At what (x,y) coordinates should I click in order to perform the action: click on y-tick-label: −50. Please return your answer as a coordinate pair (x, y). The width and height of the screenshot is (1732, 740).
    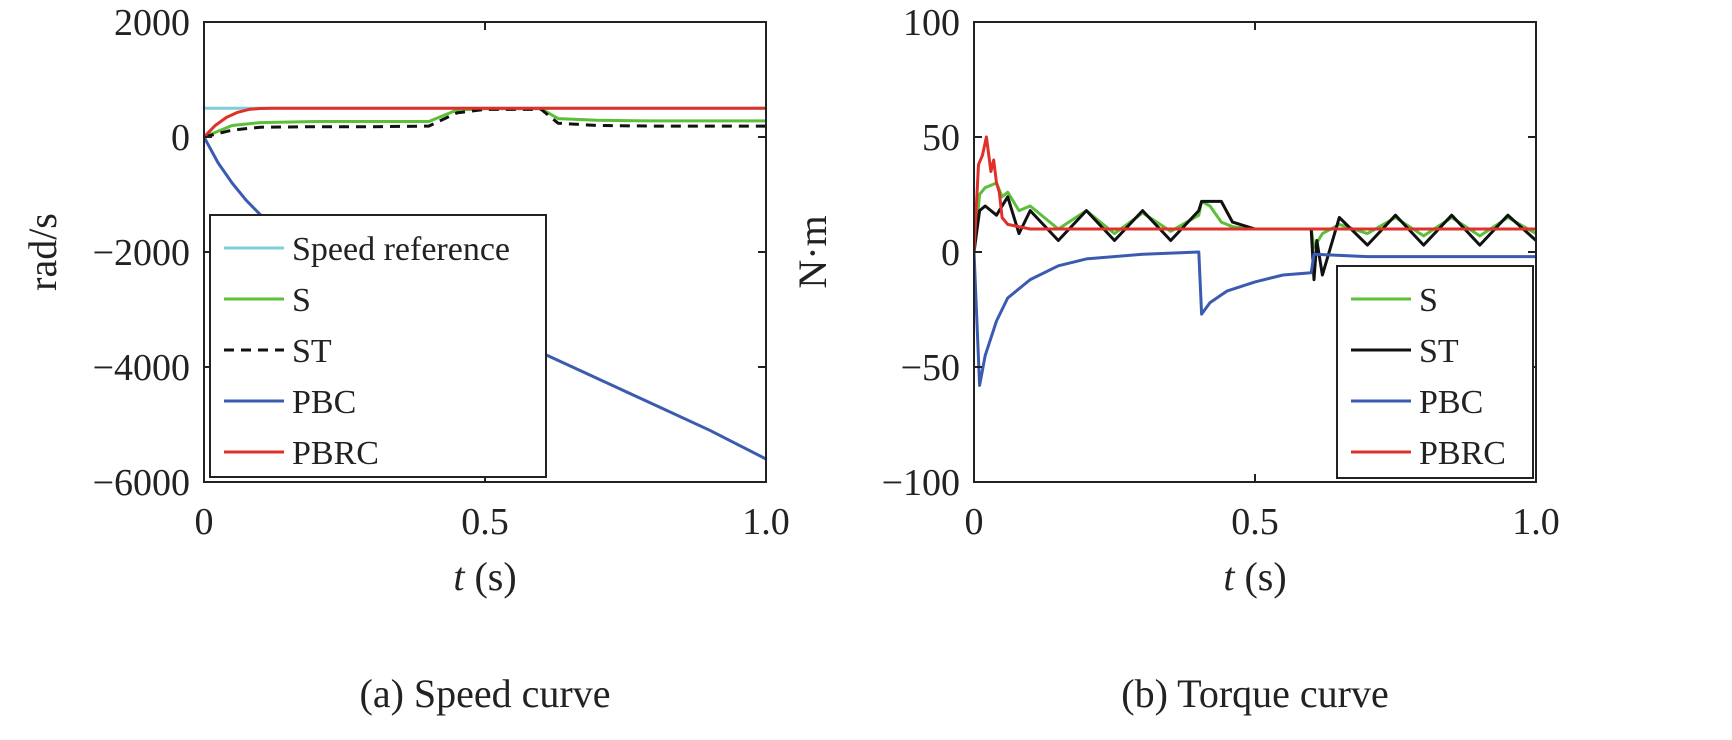
    Looking at the image, I should click on (930, 368).